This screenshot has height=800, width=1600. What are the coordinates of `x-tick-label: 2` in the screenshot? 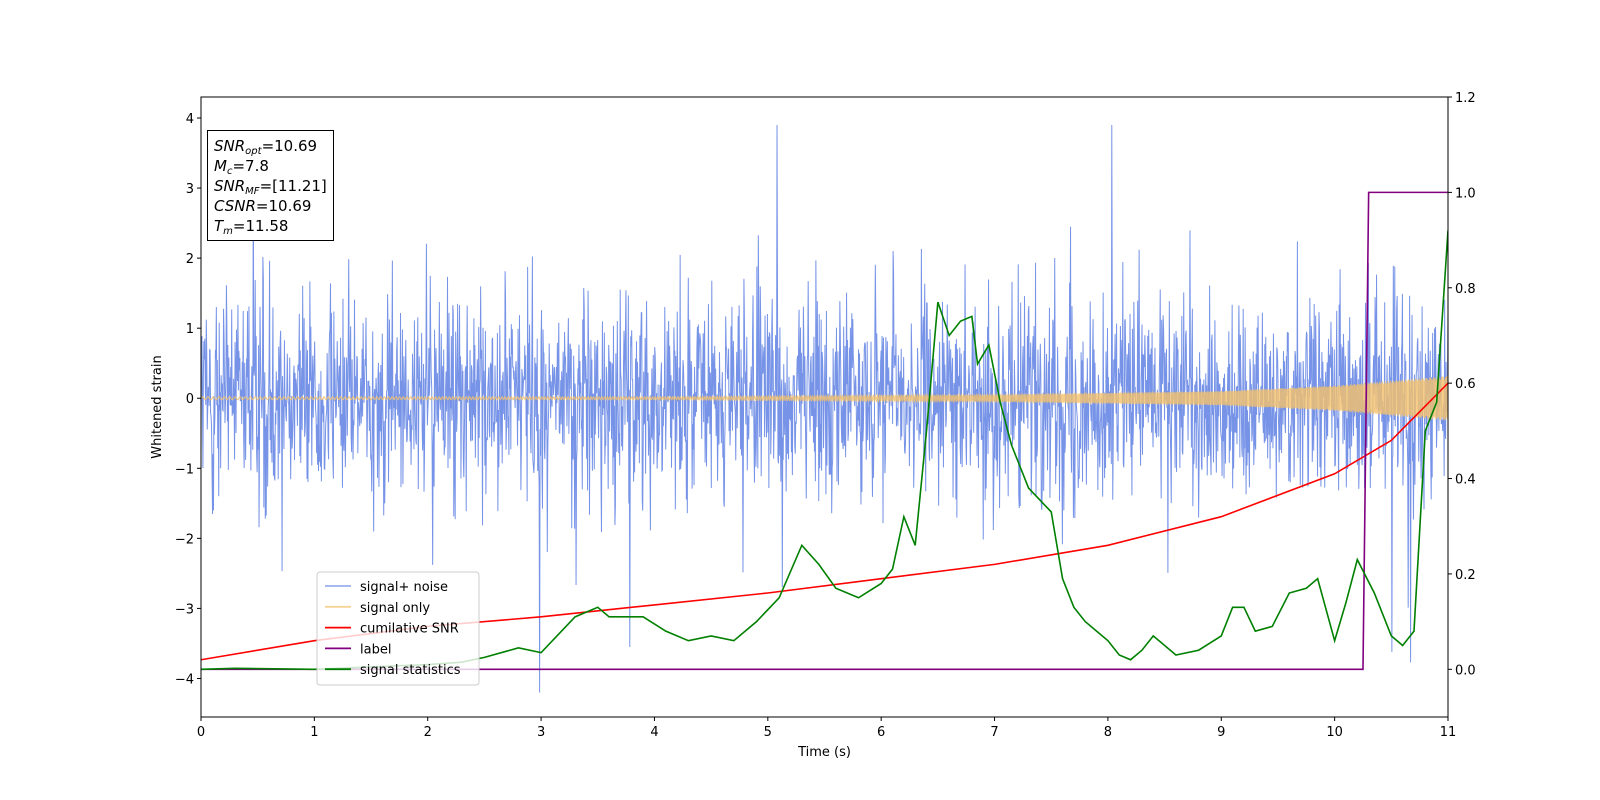 It's located at (428, 732).